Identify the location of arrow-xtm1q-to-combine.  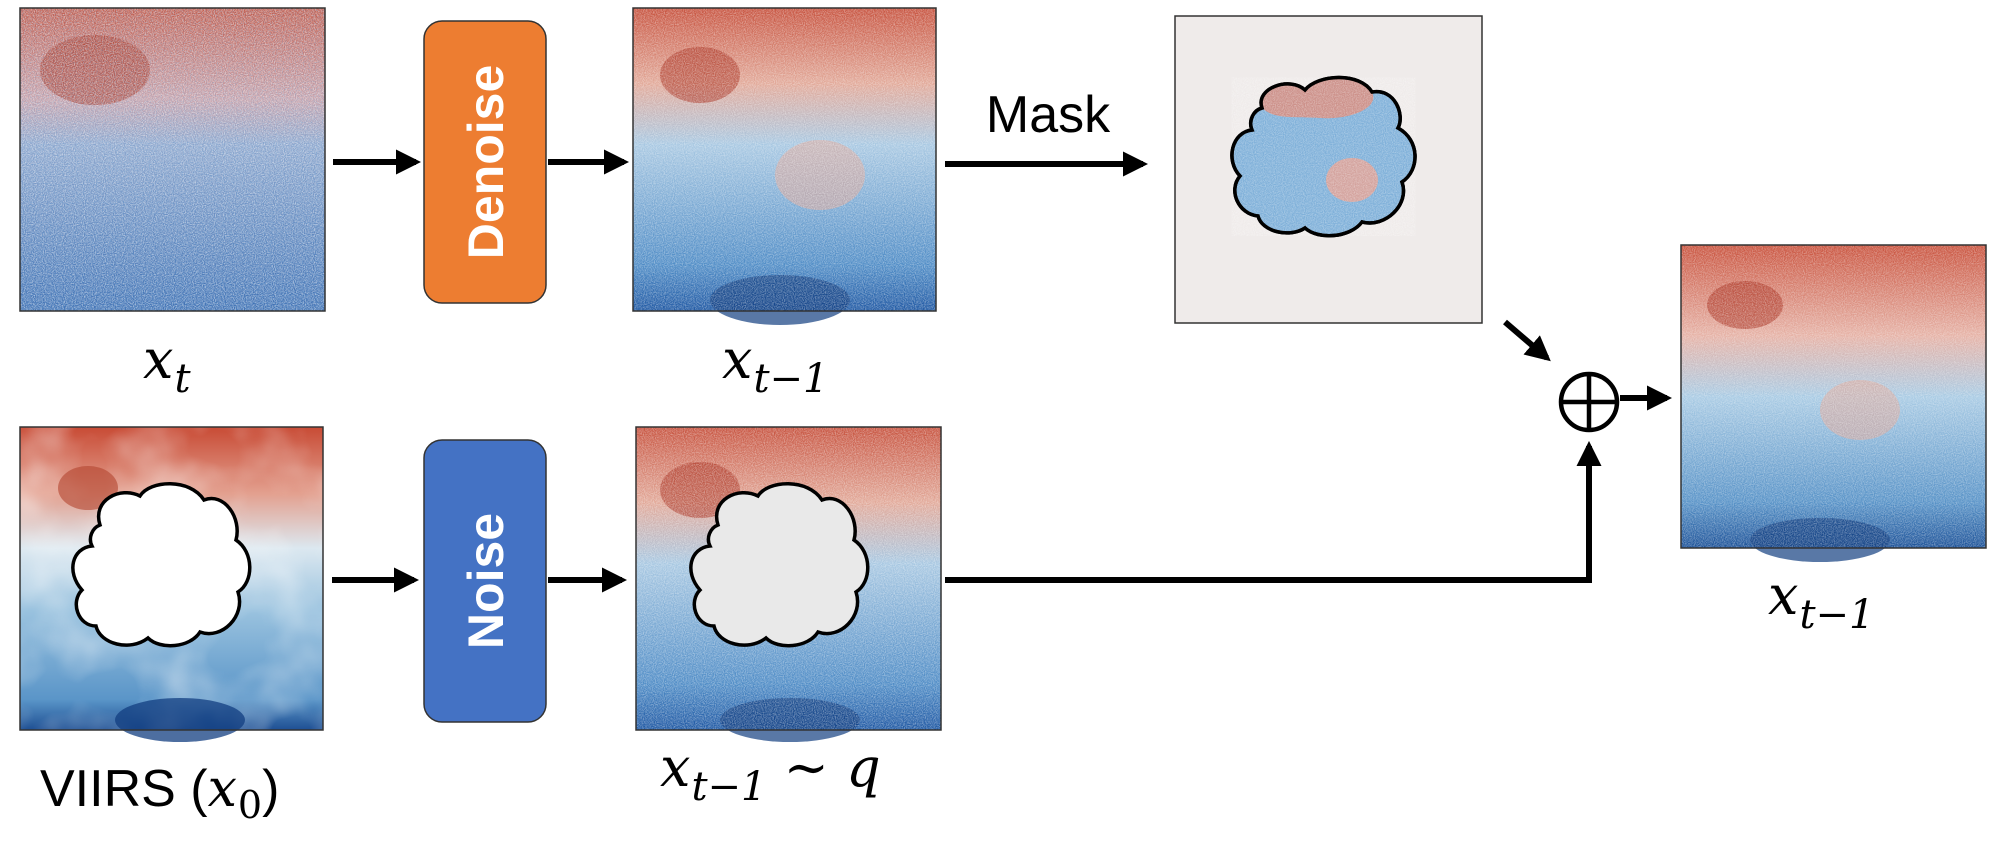
(1273, 511).